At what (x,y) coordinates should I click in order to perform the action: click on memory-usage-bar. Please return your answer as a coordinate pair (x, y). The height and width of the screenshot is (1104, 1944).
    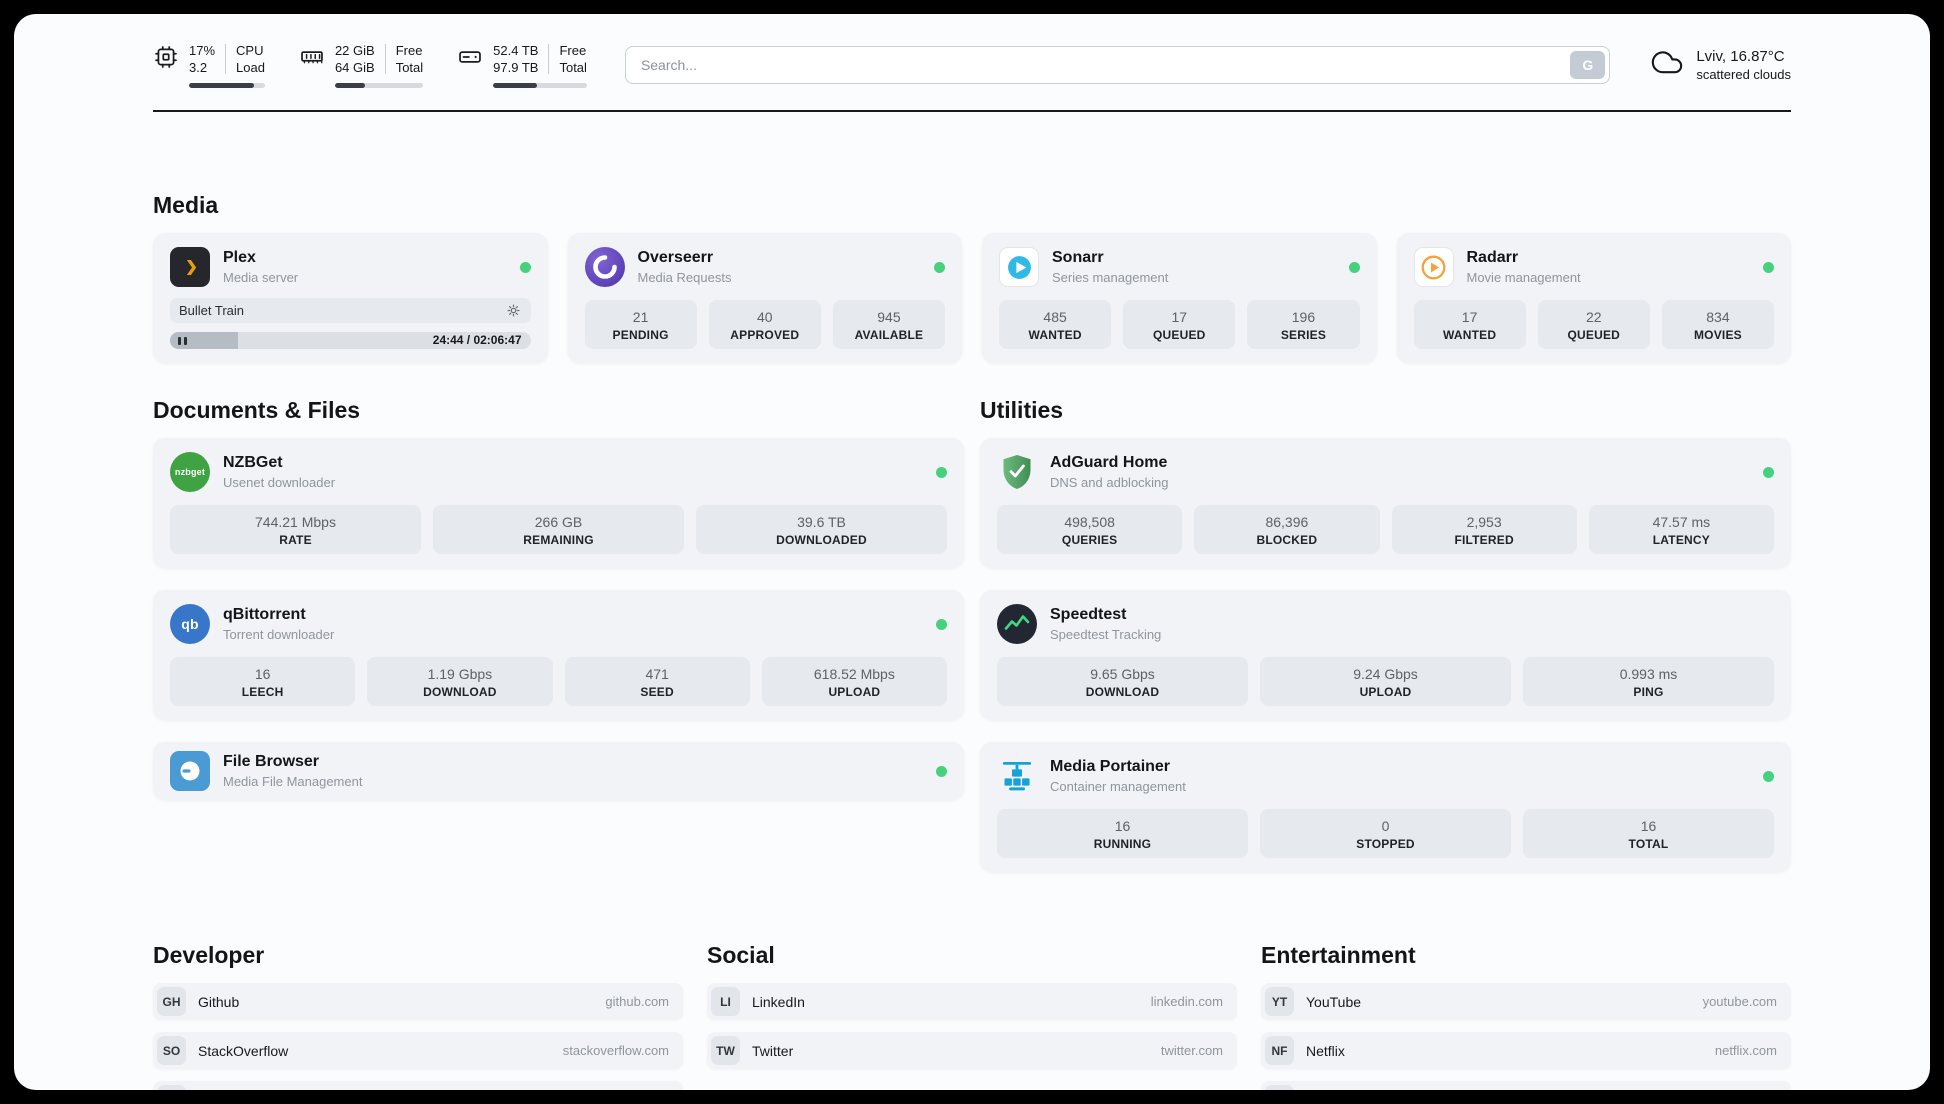
    Looking at the image, I should click on (379, 85).